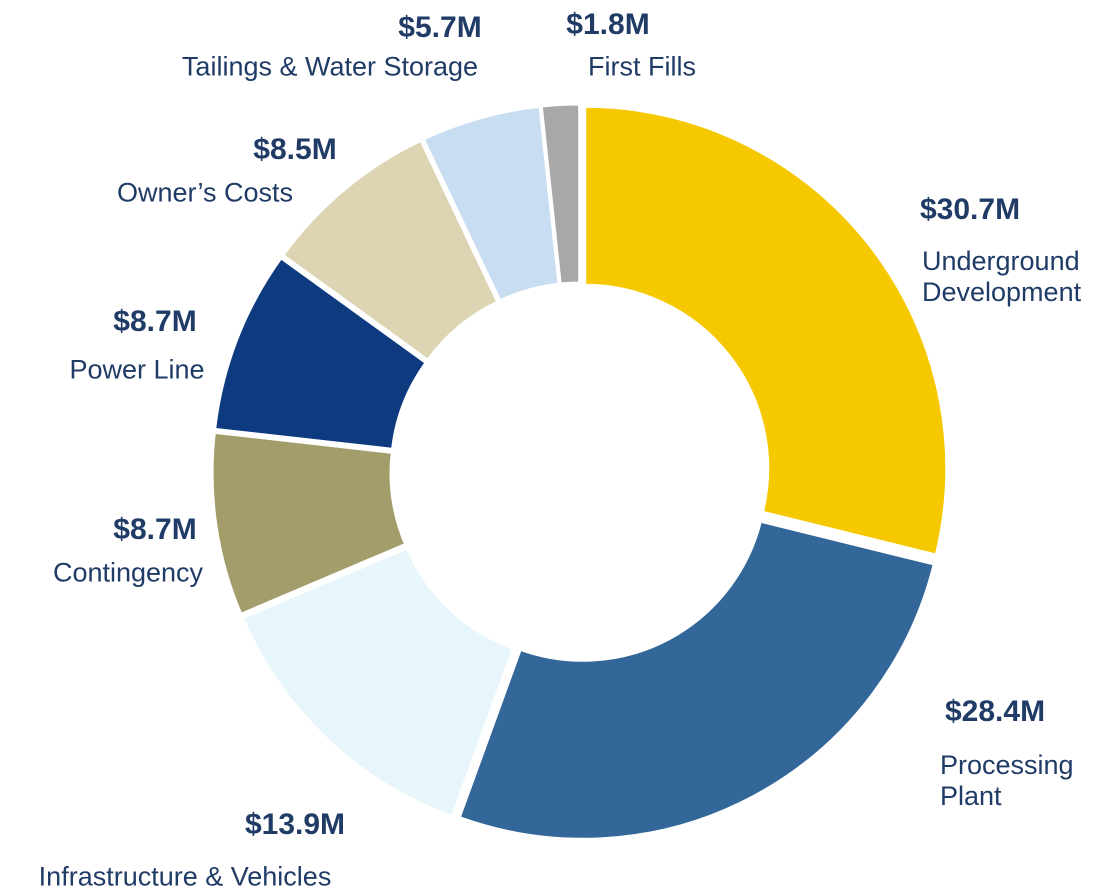 This screenshot has width=1118, height=893. I want to click on category-label: Power Line, so click(137, 369).